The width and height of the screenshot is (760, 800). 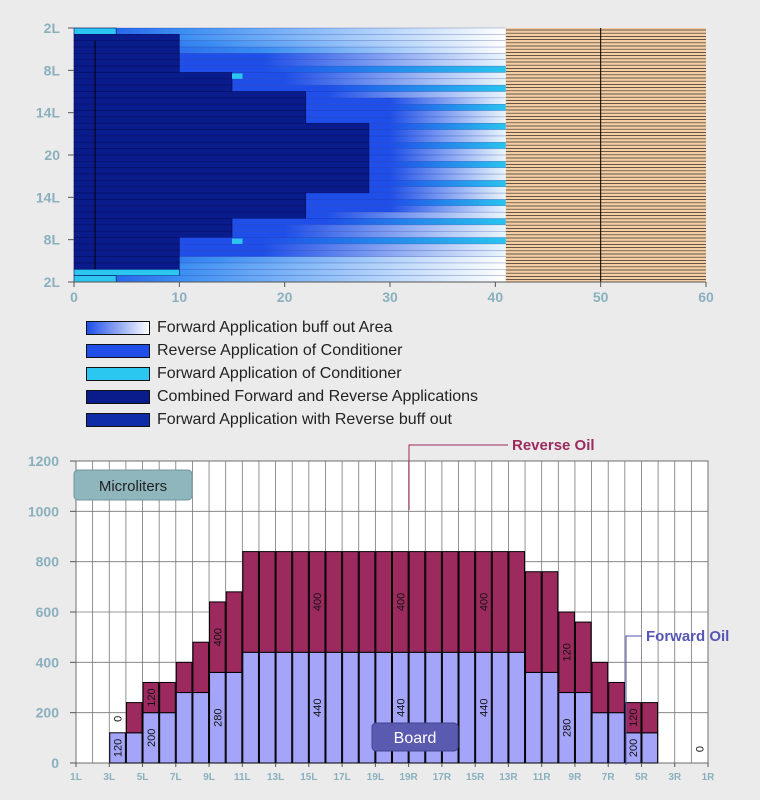 What do you see at coordinates (118, 373) in the screenshot?
I see `legend-swatch-forward-conditioner` at bounding box center [118, 373].